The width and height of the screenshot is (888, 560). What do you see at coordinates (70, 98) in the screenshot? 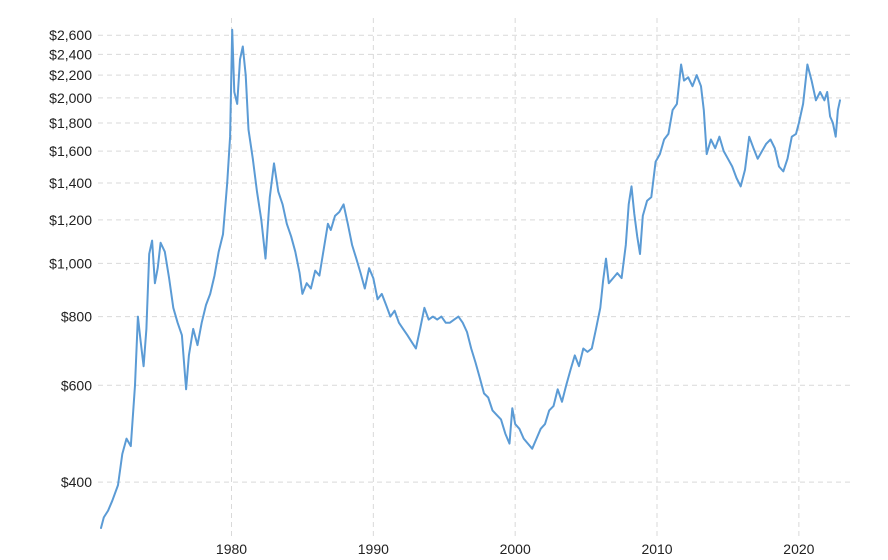
I see `y-tick-label: $2,000` at bounding box center [70, 98].